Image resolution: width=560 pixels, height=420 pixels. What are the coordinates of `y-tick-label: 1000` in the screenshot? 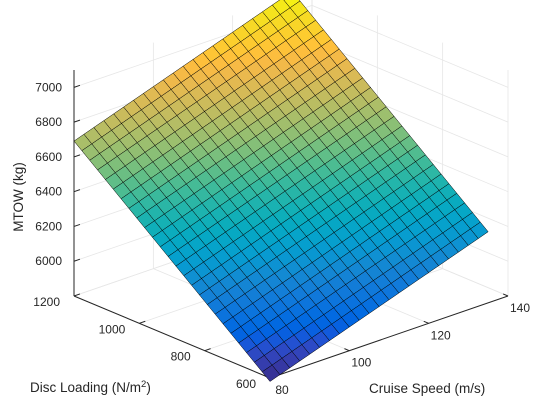 It's located at (112, 329).